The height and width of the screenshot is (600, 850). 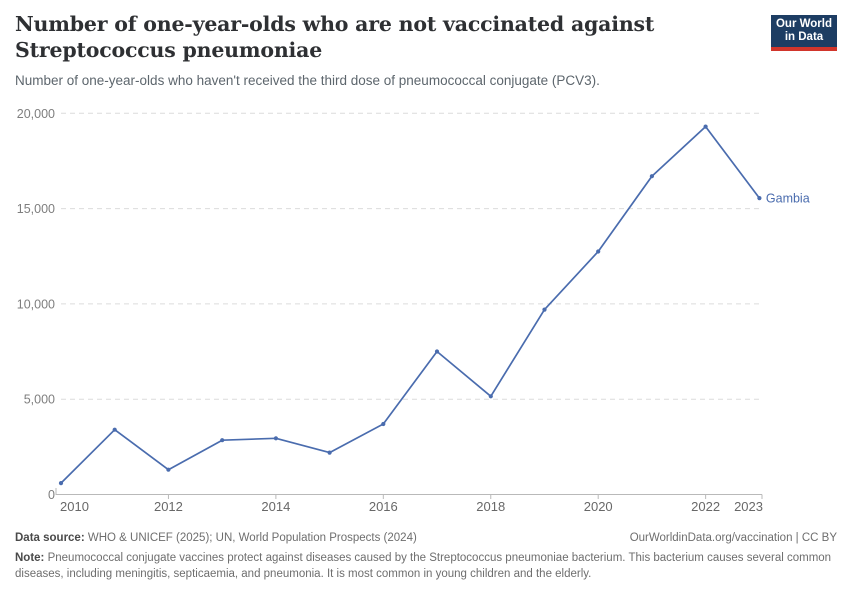 What do you see at coordinates (36, 209) in the screenshot?
I see `y-axis-tick-label: 15,000` at bounding box center [36, 209].